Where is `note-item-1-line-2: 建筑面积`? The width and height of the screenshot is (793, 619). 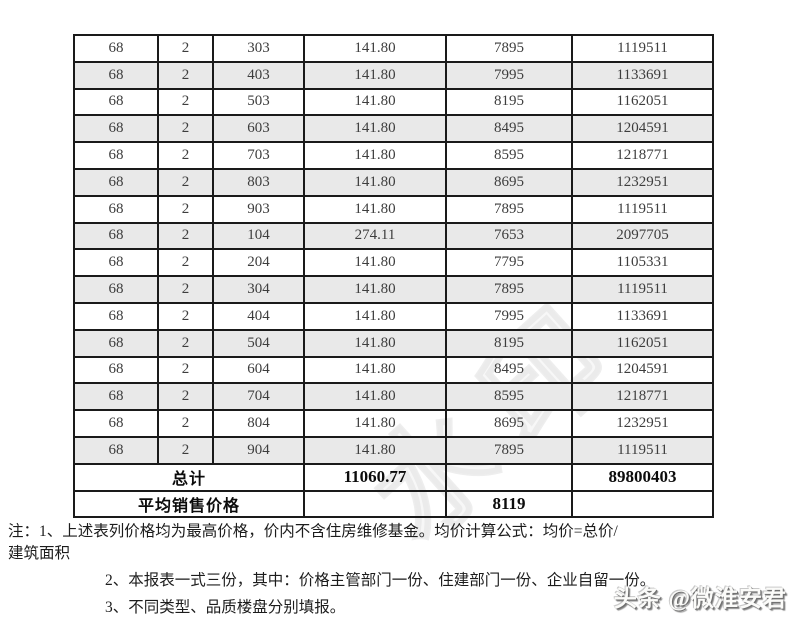
note-item-1-line-2: 建筑面积 is located at coordinates (39, 553).